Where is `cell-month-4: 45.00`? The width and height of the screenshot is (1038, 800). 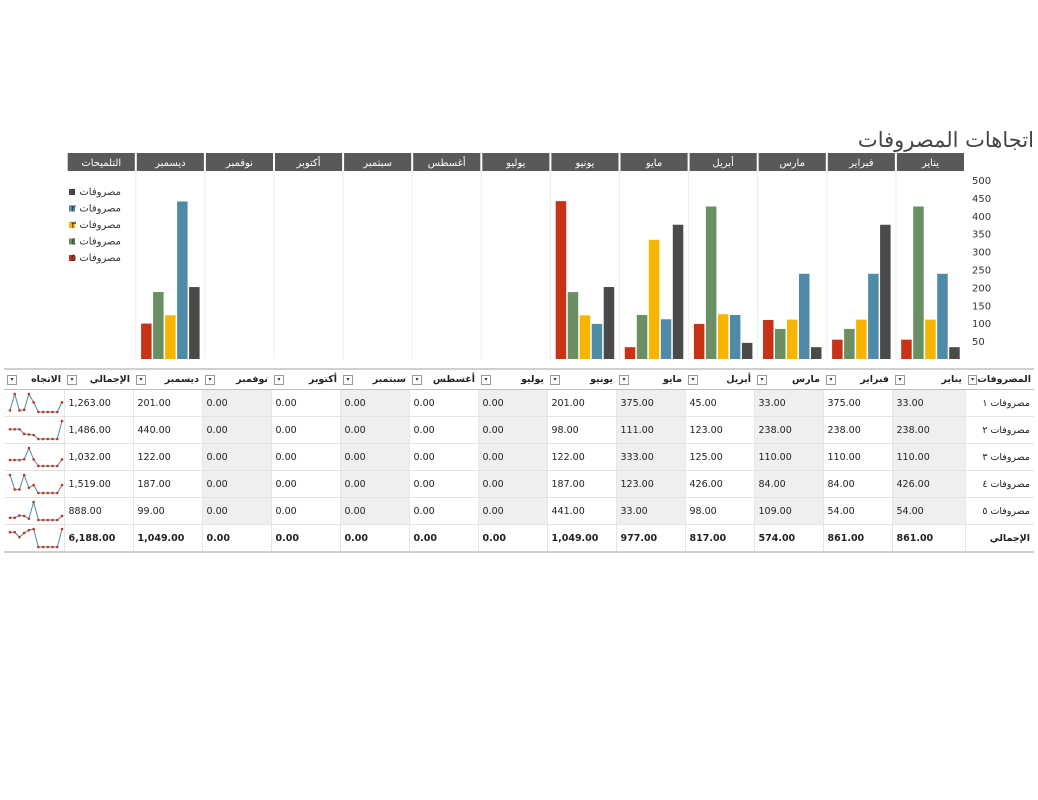
cell-month-4: 45.00 is located at coordinates (719, 403).